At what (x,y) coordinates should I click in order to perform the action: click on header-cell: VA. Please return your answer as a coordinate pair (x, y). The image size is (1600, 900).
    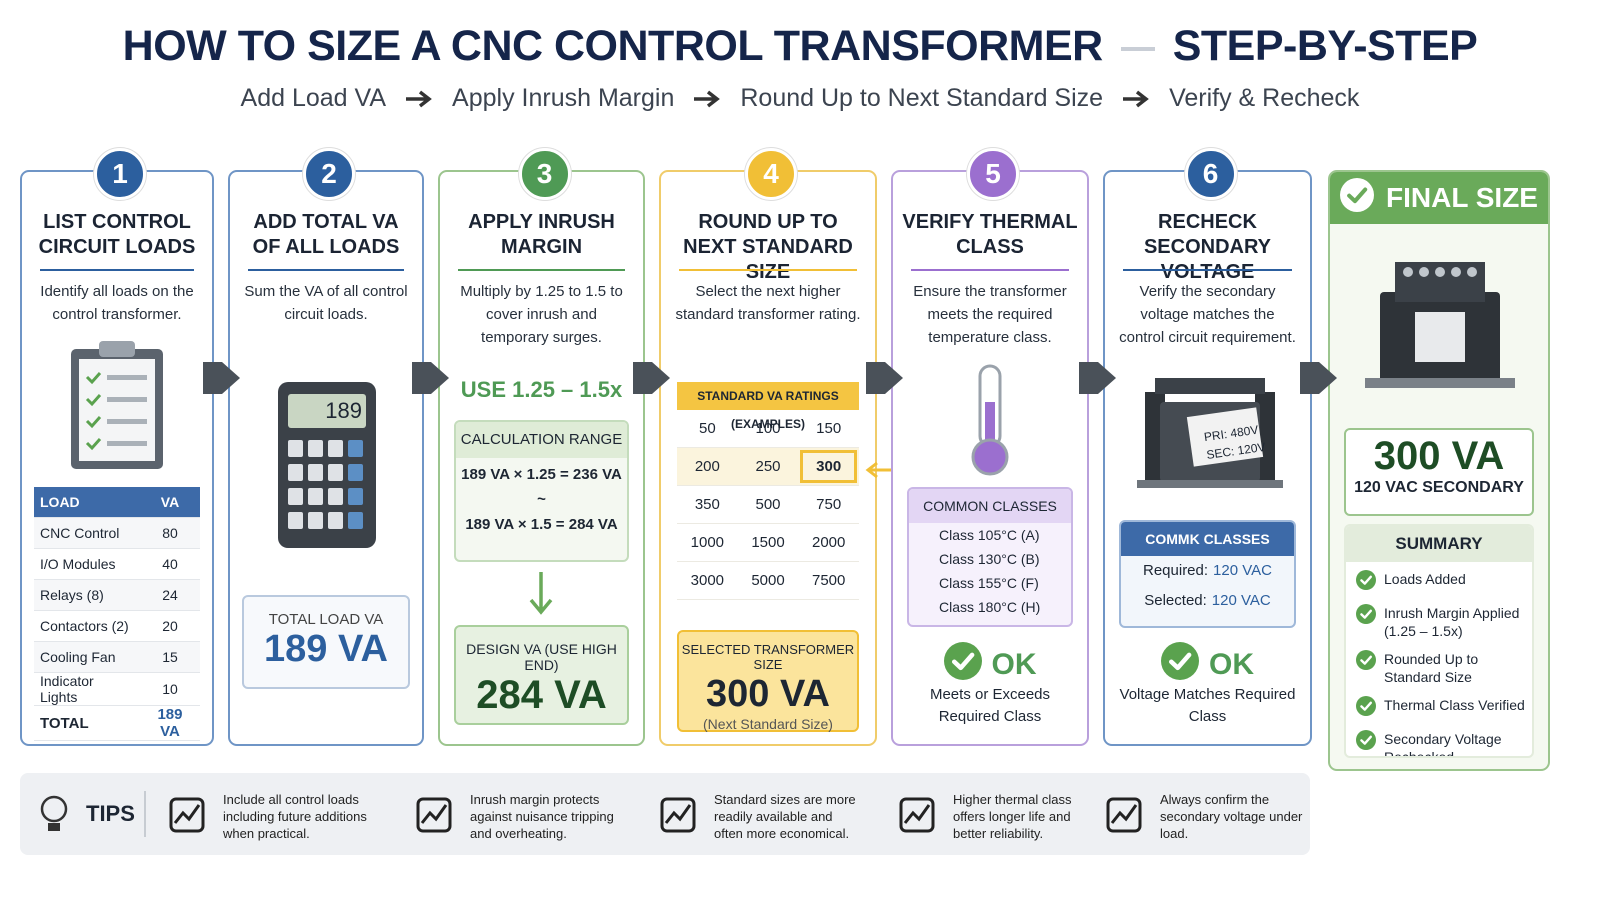
    Looking at the image, I should click on (169, 502).